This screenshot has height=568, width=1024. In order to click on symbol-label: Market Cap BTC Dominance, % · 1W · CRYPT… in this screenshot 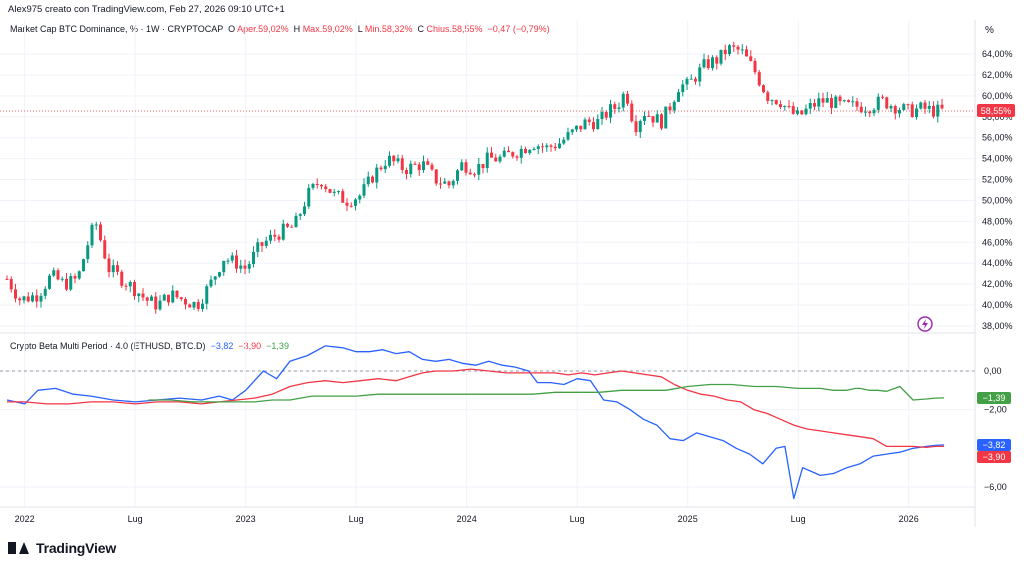, I will do `click(117, 29)`.